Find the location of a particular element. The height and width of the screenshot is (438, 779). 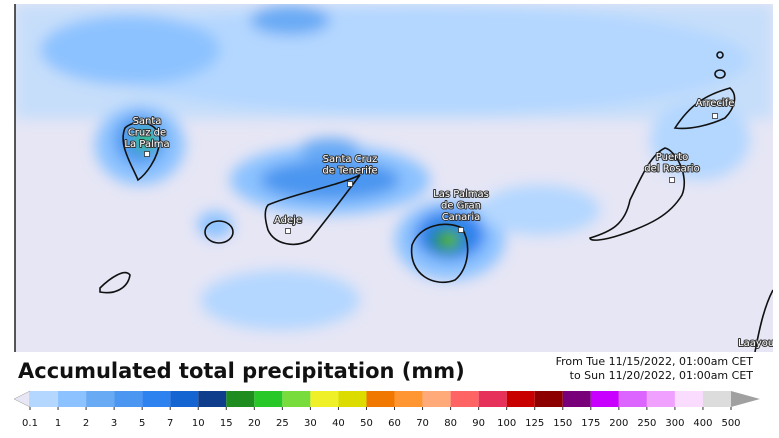

city-label: Adeje is located at coordinates (288, 220).